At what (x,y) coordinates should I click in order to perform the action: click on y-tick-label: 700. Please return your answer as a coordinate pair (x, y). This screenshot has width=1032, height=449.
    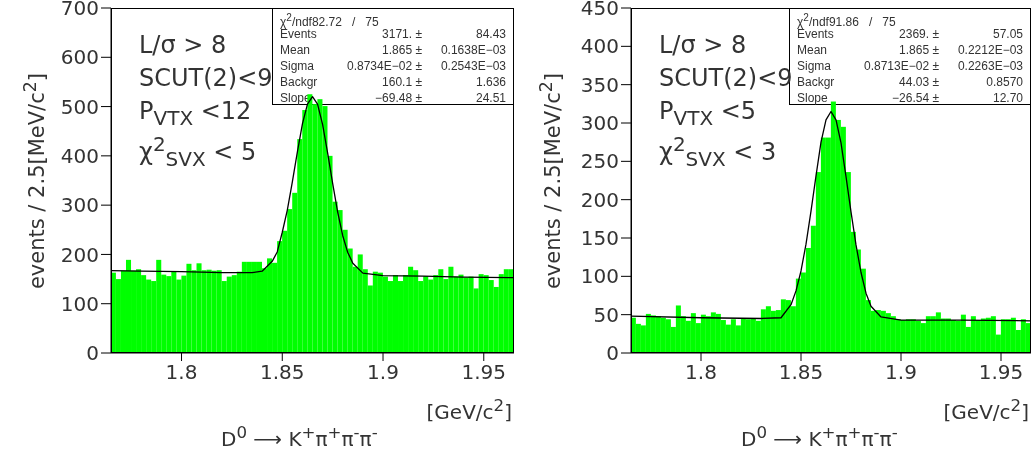
    Looking at the image, I should click on (79, 10).